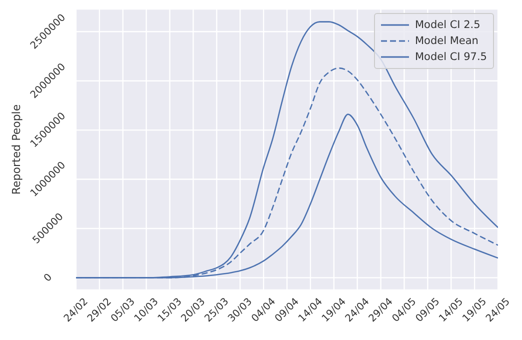 This screenshot has width=522, height=340. Describe the element at coordinates (446, 41) in the screenshot. I see `legend-label: Model Mean` at that location.